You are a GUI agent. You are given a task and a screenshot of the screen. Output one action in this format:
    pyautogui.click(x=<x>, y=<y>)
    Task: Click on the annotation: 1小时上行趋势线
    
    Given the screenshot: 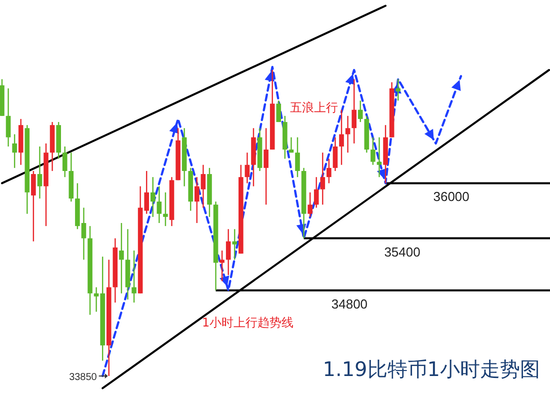 What is the action you would take?
    pyautogui.click(x=248, y=322)
    